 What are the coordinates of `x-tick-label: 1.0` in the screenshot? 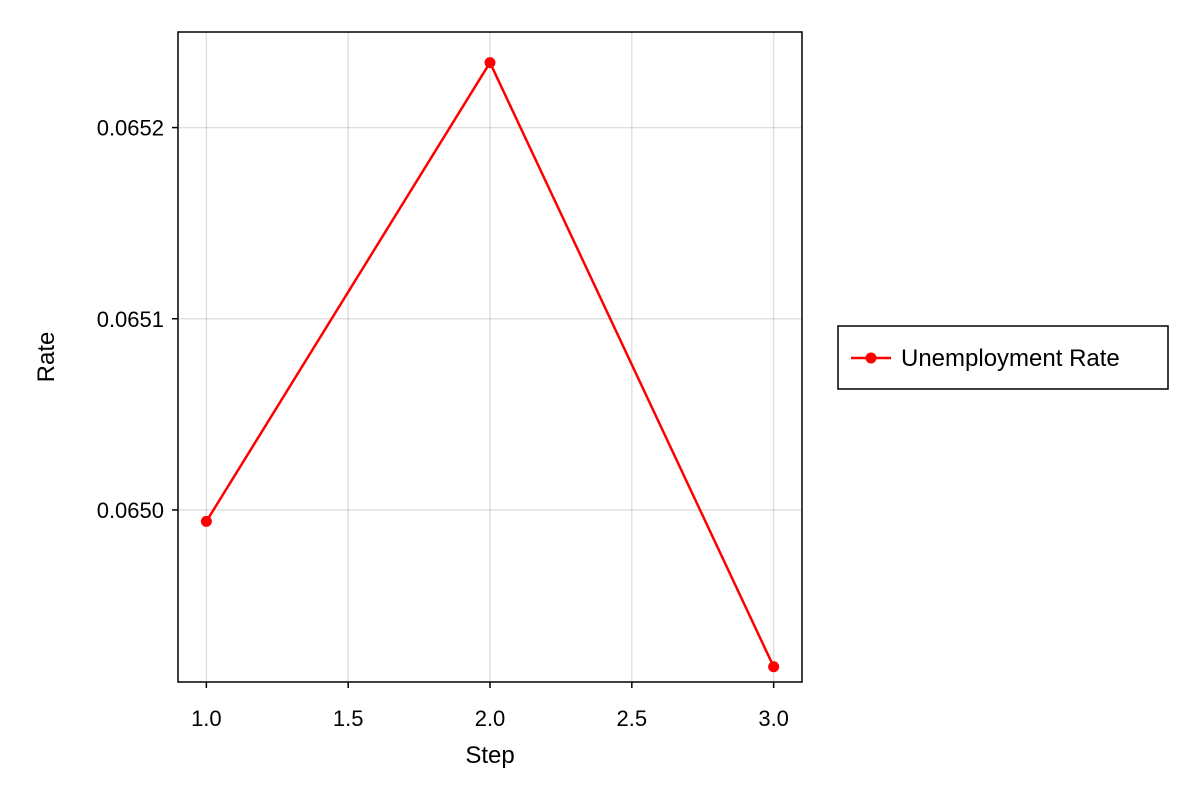 It's located at (206, 718).